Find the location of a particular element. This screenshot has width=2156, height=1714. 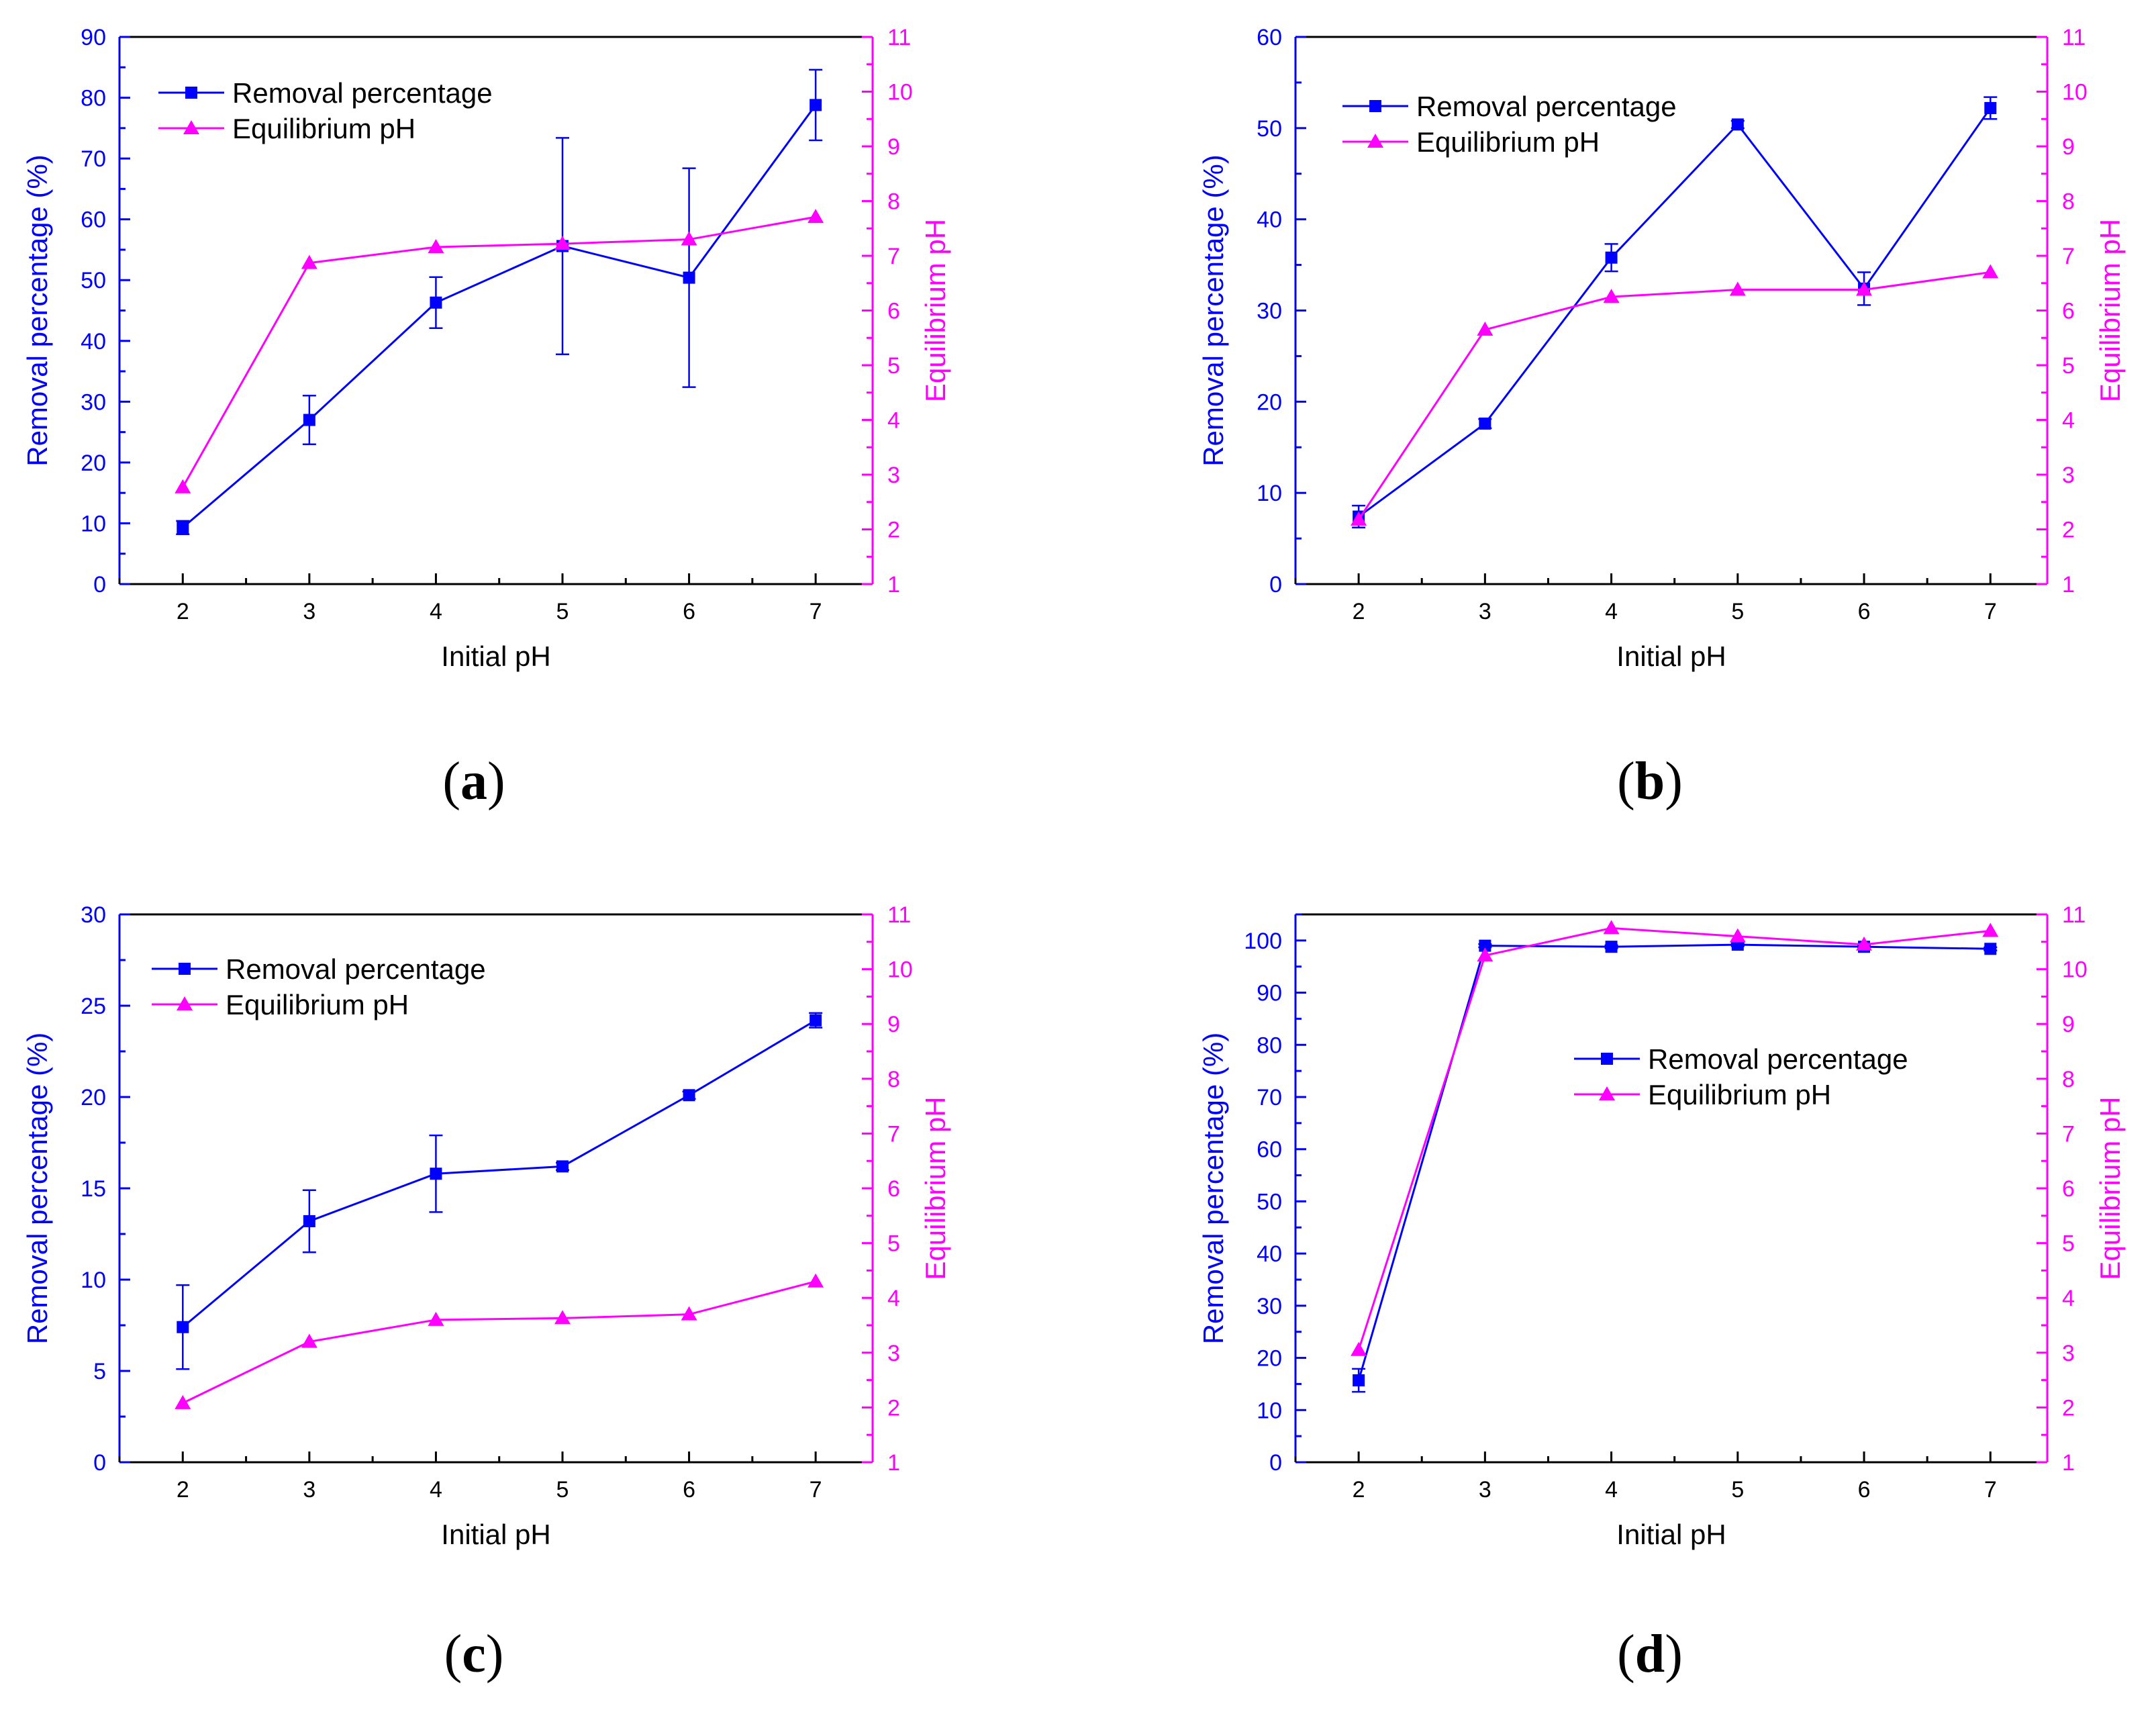

right-tick-label: 7 is located at coordinates (2068, 256).